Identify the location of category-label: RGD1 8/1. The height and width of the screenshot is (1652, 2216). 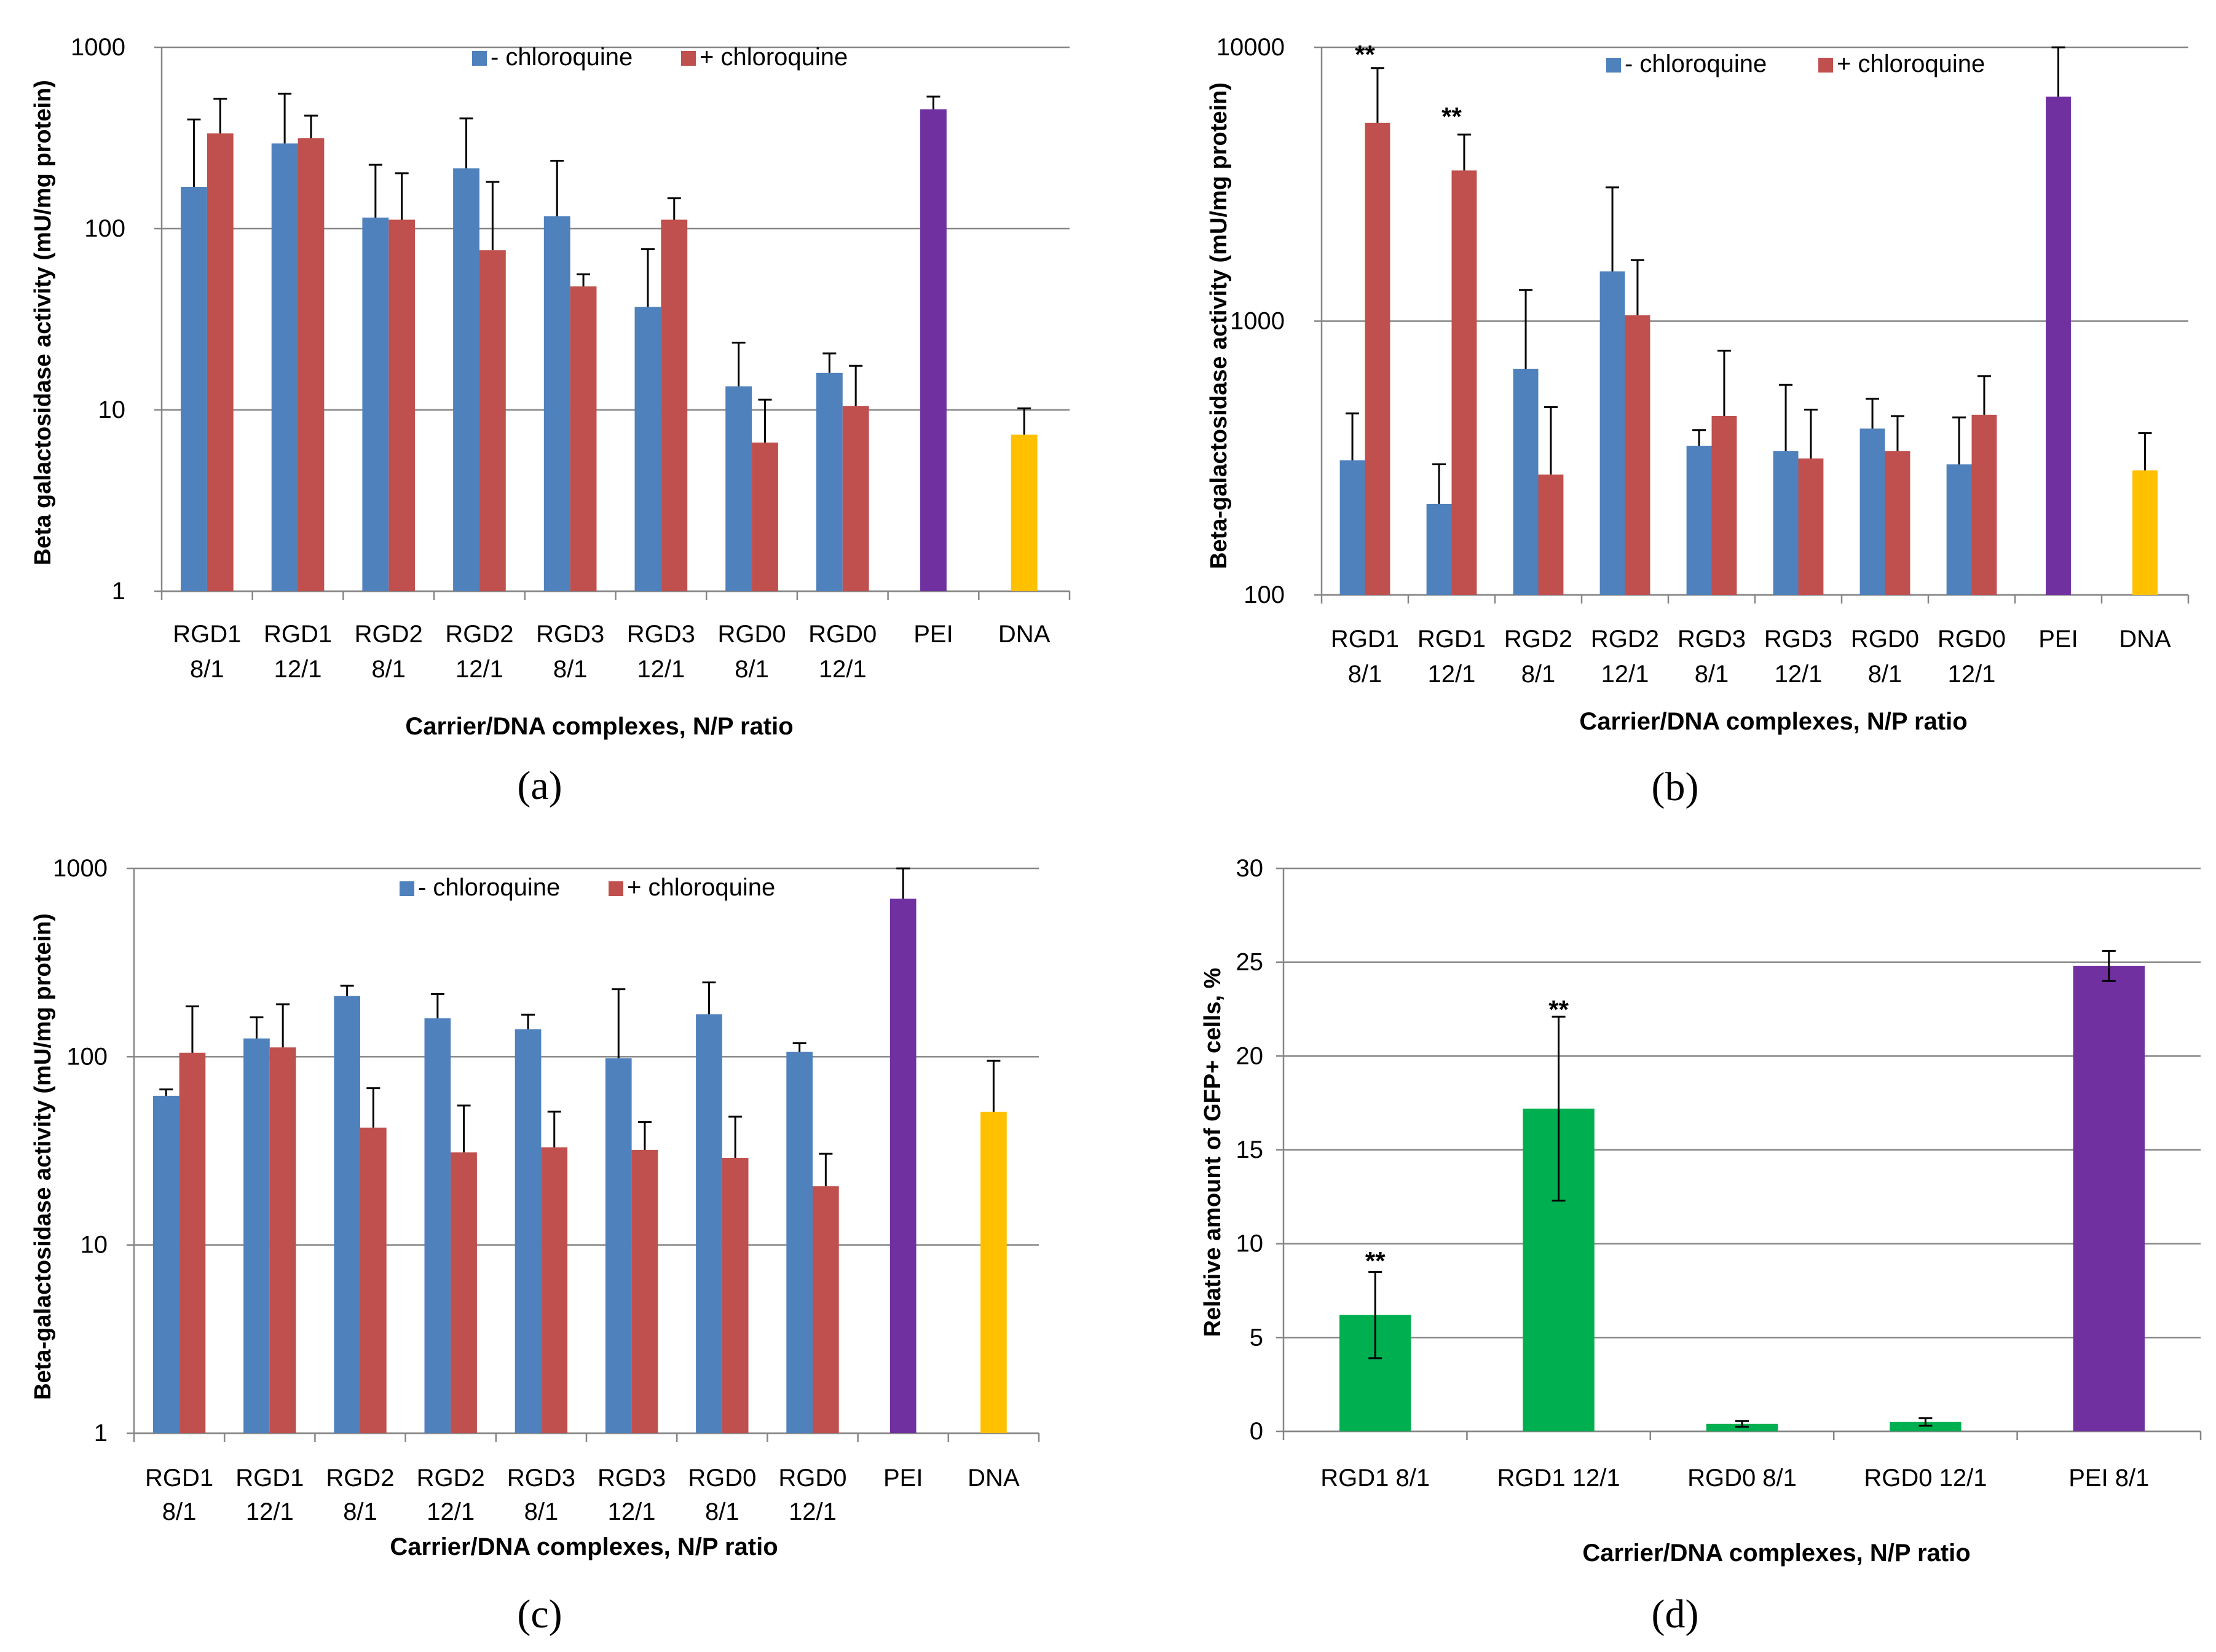
(1375, 1479).